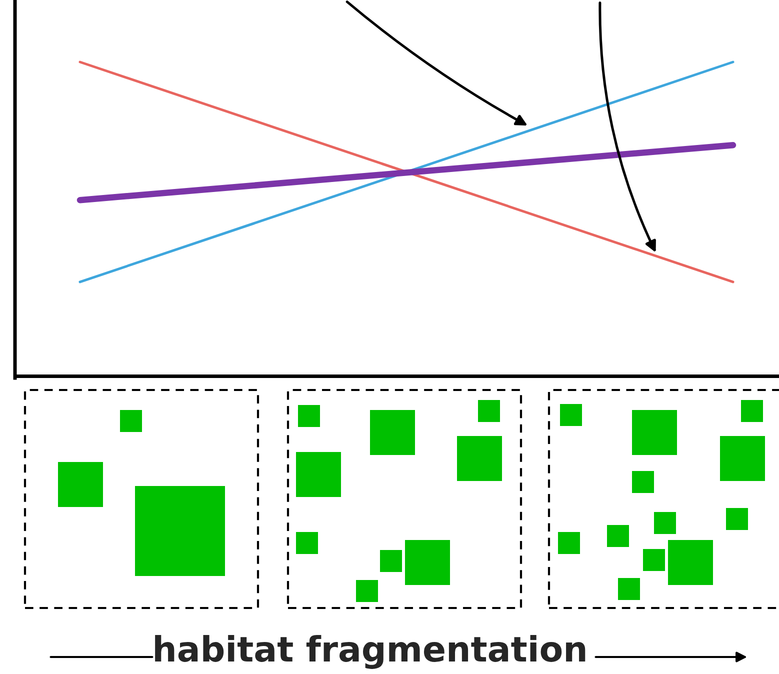  I want to click on text: habitat fragmentation, so click(370, 652).